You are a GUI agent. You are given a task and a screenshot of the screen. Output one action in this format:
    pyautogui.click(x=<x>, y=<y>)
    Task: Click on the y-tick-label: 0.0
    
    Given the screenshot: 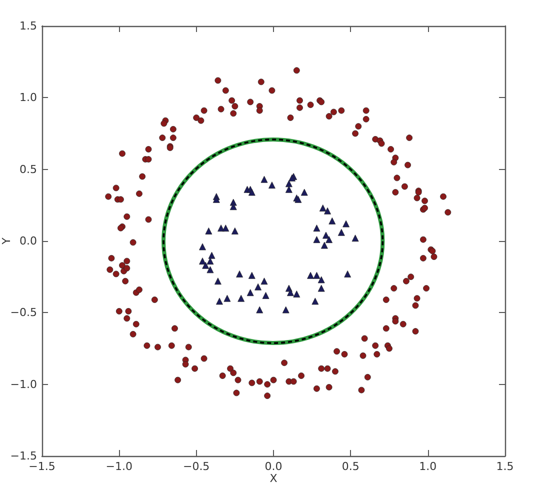 What is the action you would take?
    pyautogui.click(x=28, y=241)
    